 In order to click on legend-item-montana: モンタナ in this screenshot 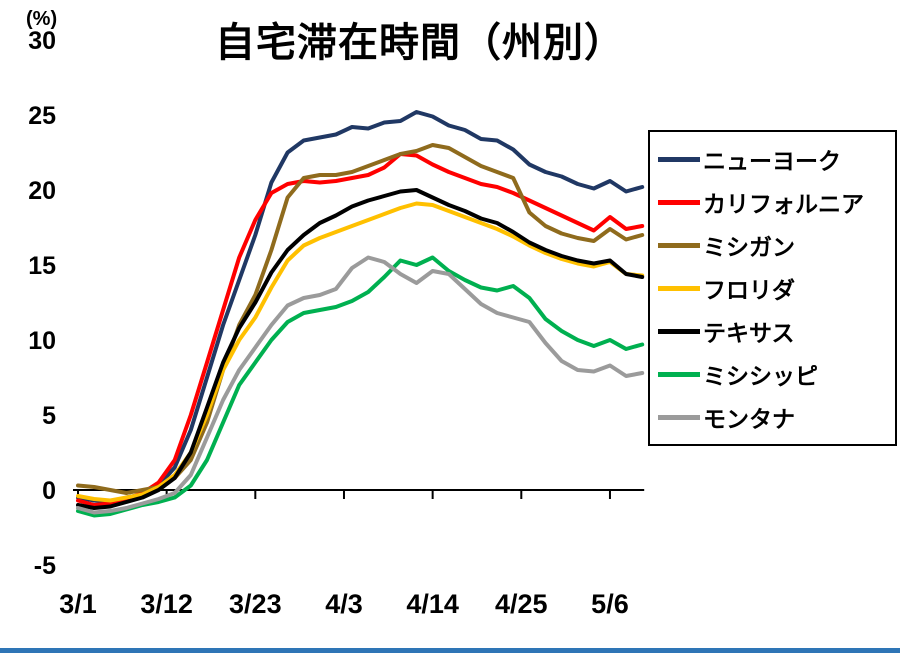, I will do `click(772, 417)`.